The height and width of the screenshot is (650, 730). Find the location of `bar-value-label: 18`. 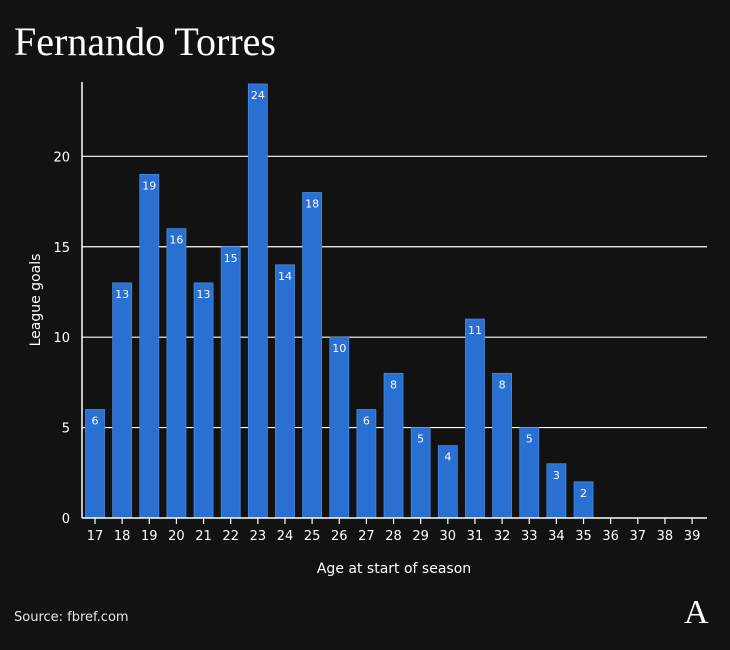

bar-value-label: 18 is located at coordinates (312, 204).